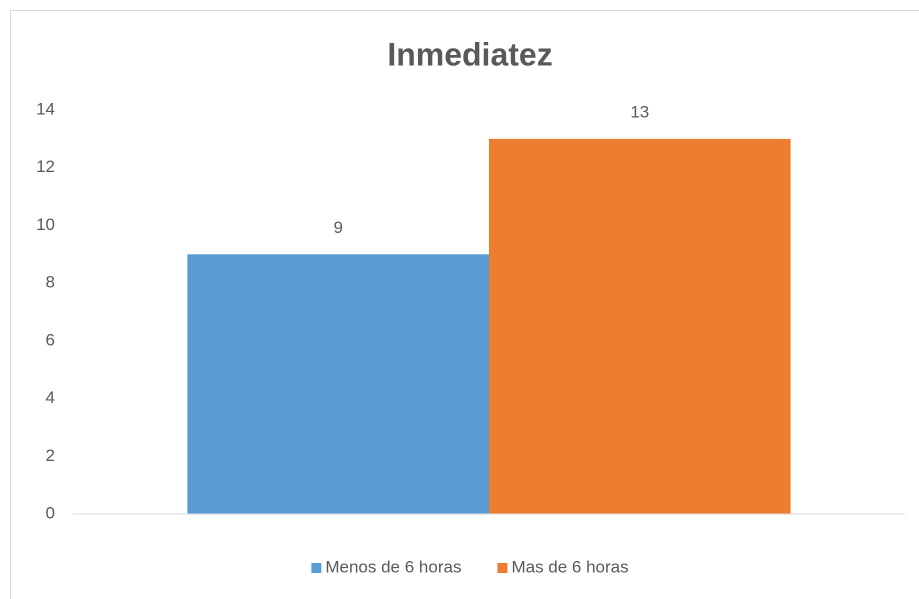  What do you see at coordinates (469, 54) in the screenshot?
I see `chart-title: Inmediatez` at bounding box center [469, 54].